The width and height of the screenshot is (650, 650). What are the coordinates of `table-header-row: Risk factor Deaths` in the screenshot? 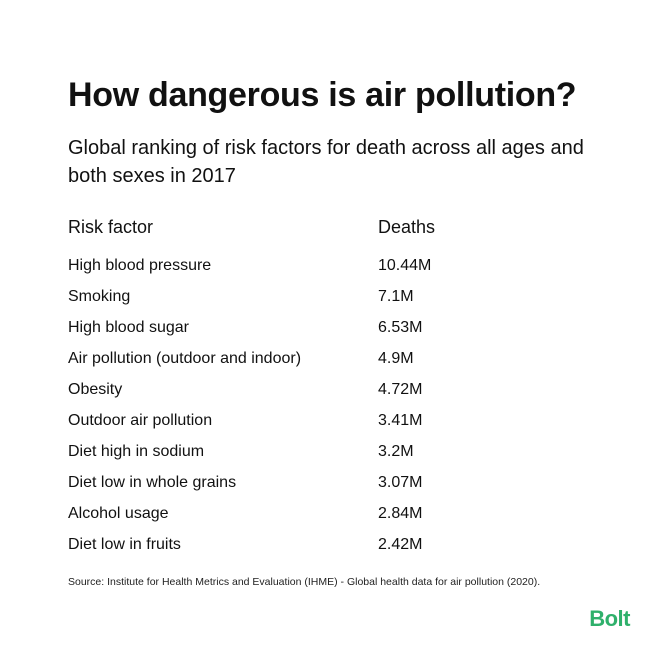 It's located at (328, 227).